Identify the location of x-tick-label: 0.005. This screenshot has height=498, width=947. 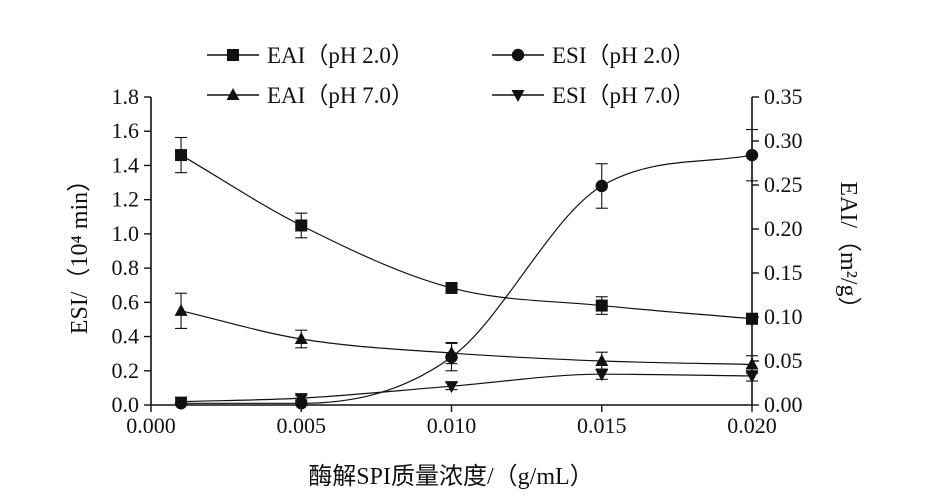
(302, 425).